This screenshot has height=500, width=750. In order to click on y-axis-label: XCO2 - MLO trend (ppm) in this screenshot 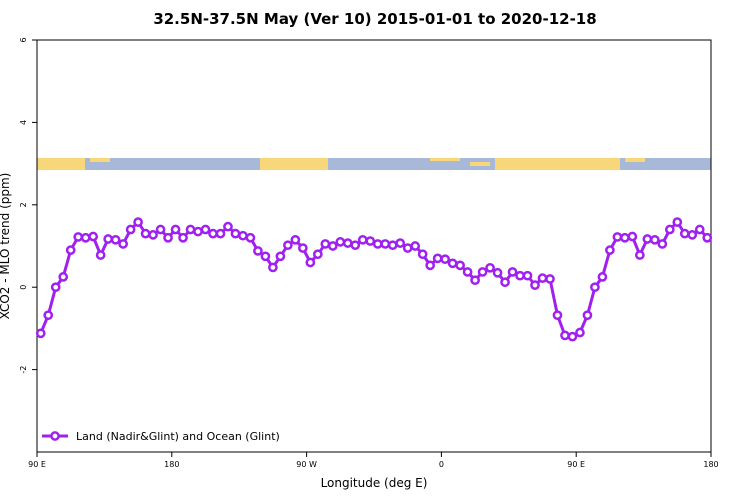, I will do `click(6, 246)`.